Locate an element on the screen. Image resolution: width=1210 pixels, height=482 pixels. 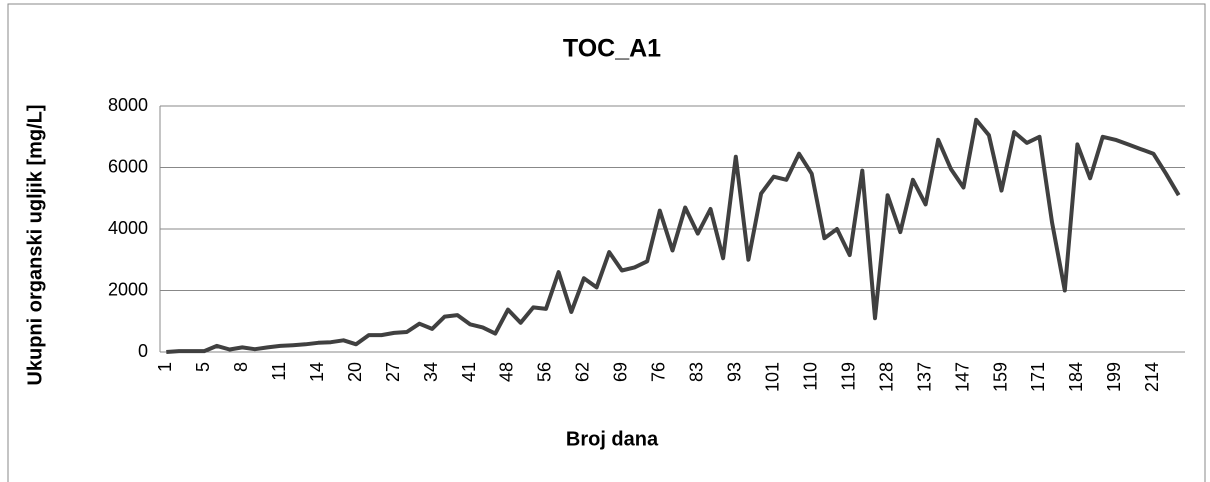
x-tick-label: 20 is located at coordinates (355, 372).